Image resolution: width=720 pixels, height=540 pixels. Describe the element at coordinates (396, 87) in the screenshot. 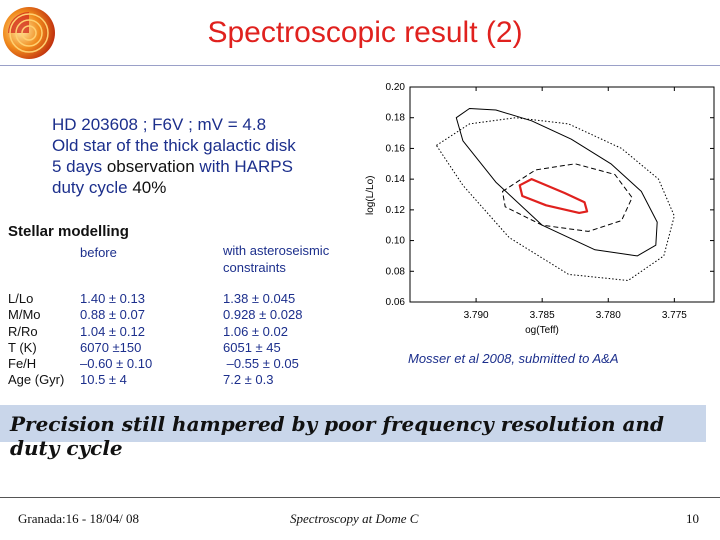

I see `y-tick-label: 0.20` at that location.